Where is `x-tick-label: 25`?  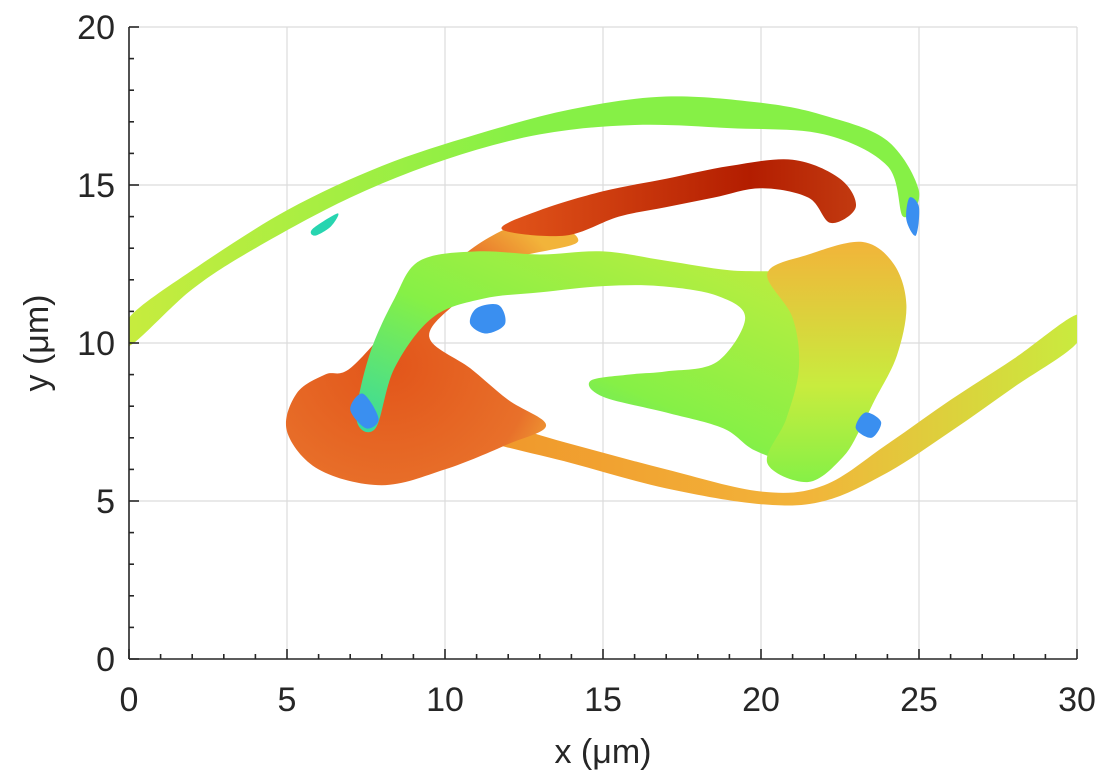
x-tick-label: 25 is located at coordinates (919, 700).